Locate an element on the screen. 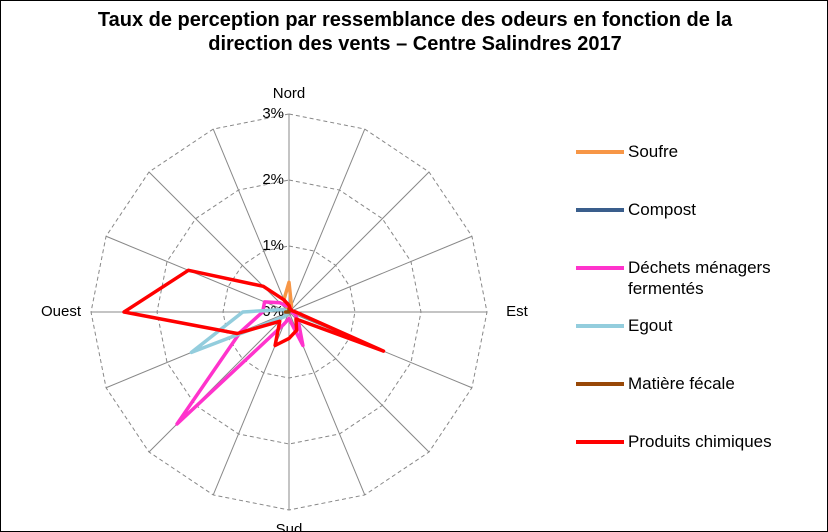 The image size is (828, 532). tick-label: 2% is located at coordinates (273, 179).